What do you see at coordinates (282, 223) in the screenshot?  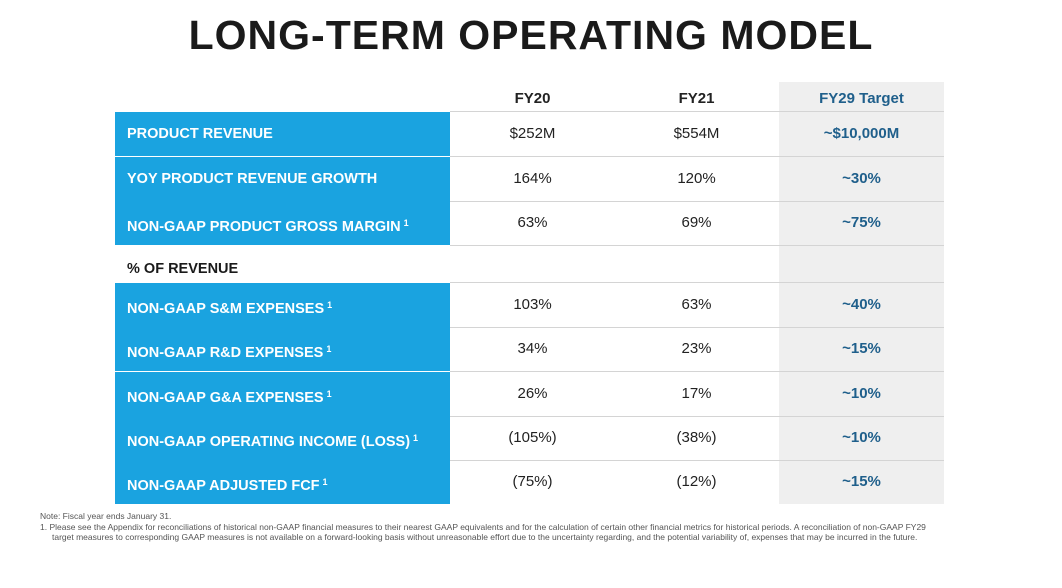 I see `row-label: NON-GAAP PRODUCT GROSS MARGIN 1` at bounding box center [282, 223].